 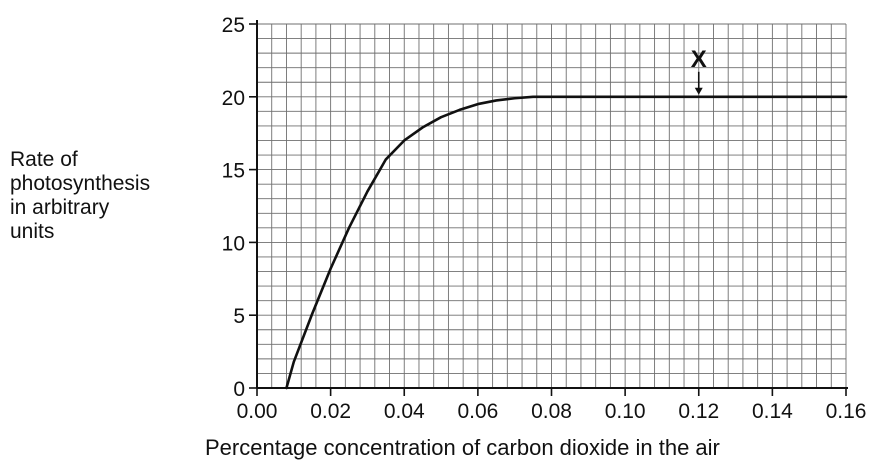 What do you see at coordinates (233, 25) in the screenshot?
I see `y-tick-label: 25` at bounding box center [233, 25].